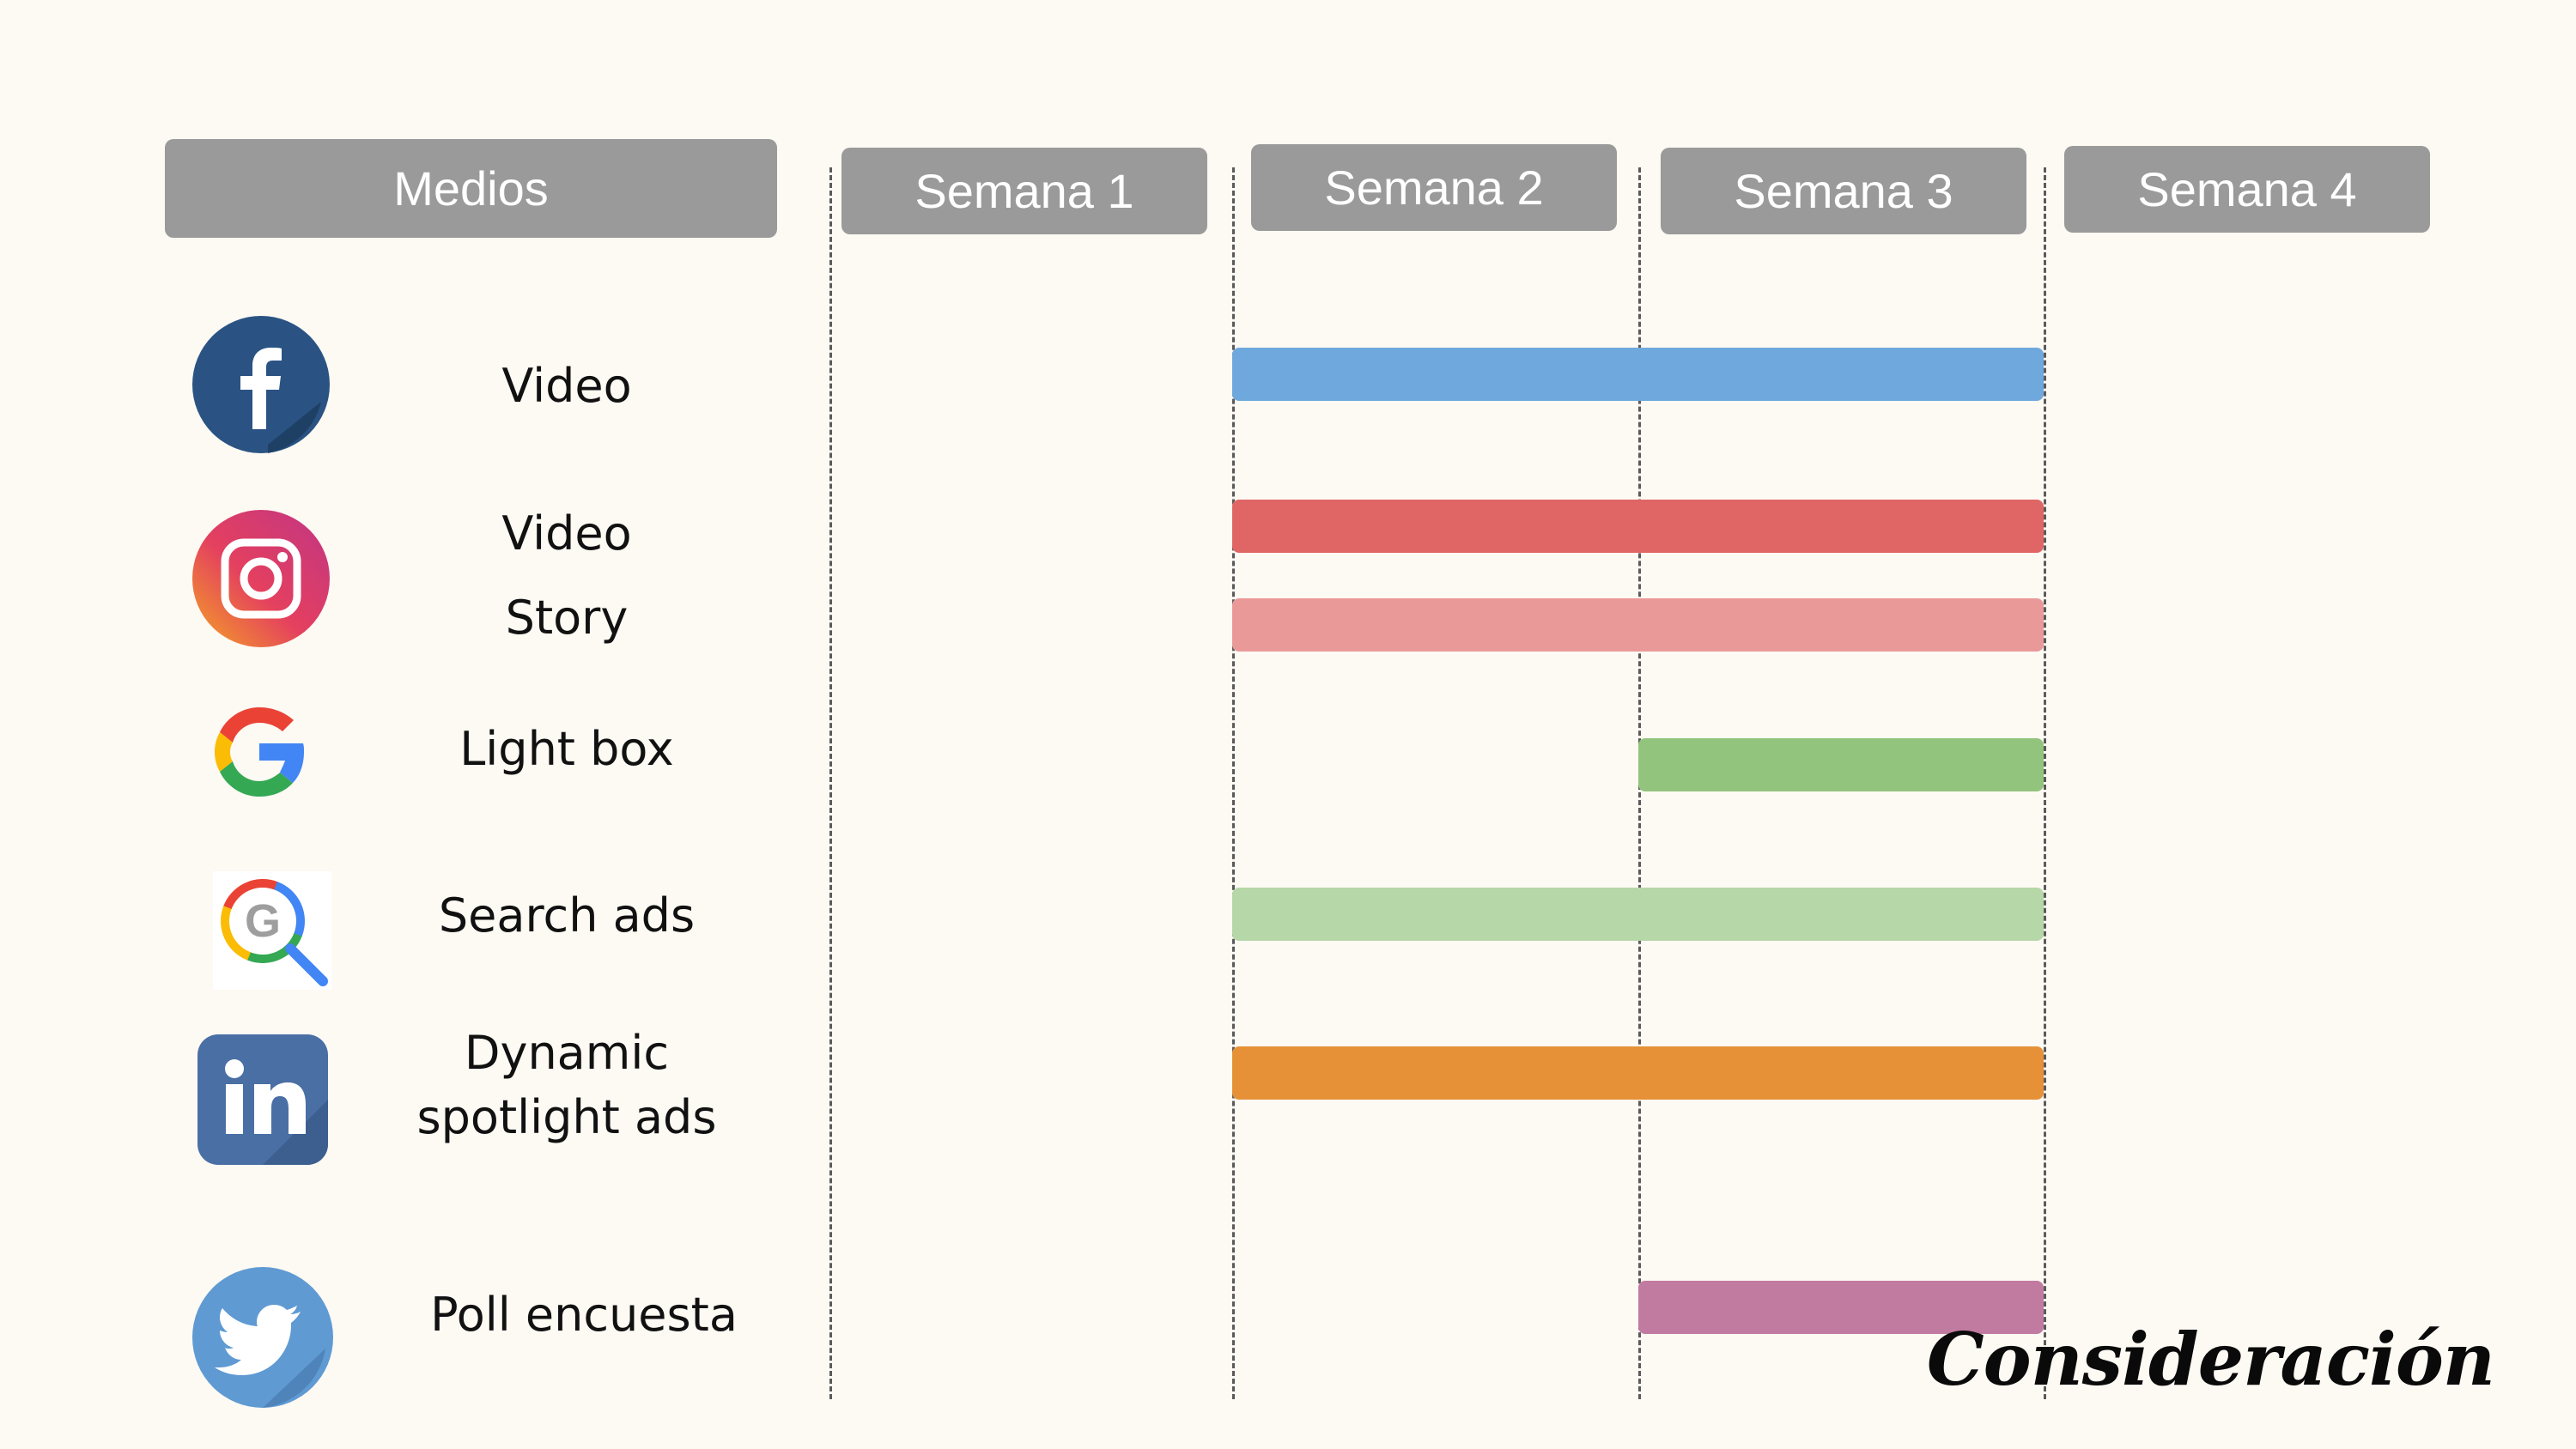 The width and height of the screenshot is (2576, 1449). I want to click on label-google-lightbox: Light box, so click(566, 749).